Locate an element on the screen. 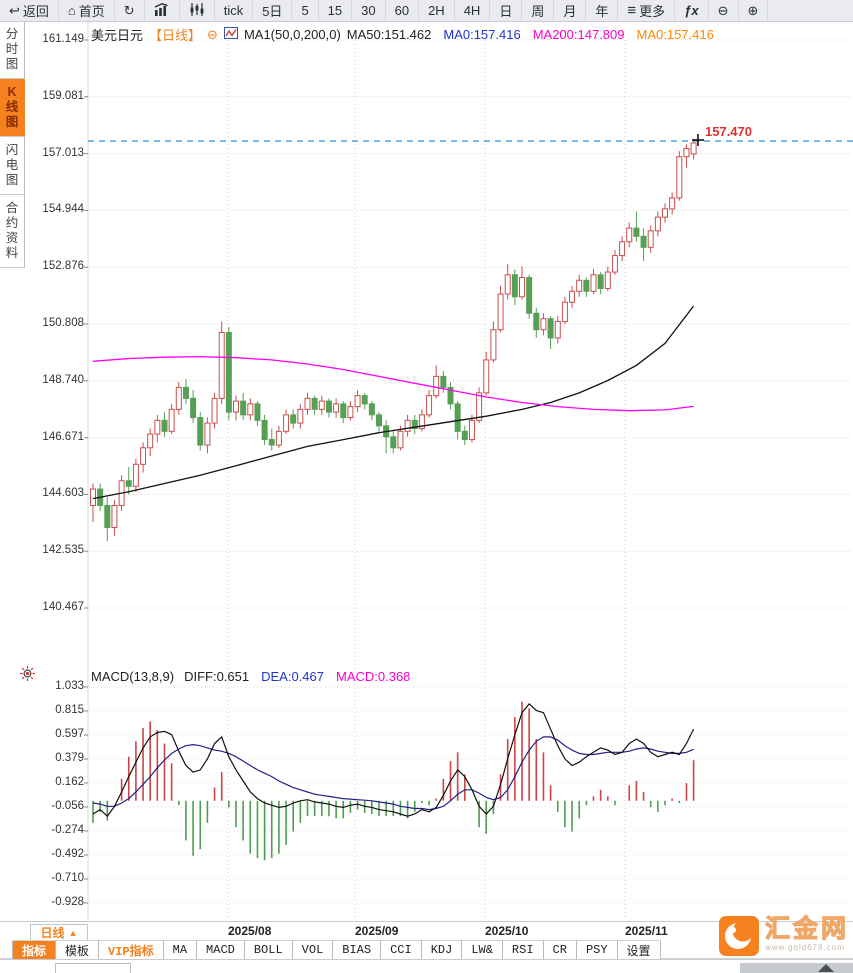 The width and height of the screenshot is (853, 973). indicator-tab-RSI: RSI is located at coordinates (523, 949).